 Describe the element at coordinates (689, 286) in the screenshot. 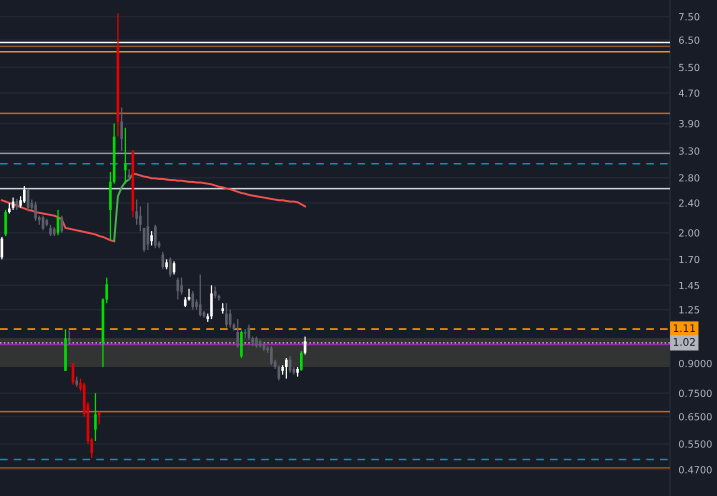

I see `y-tick-label: 1.45` at that location.